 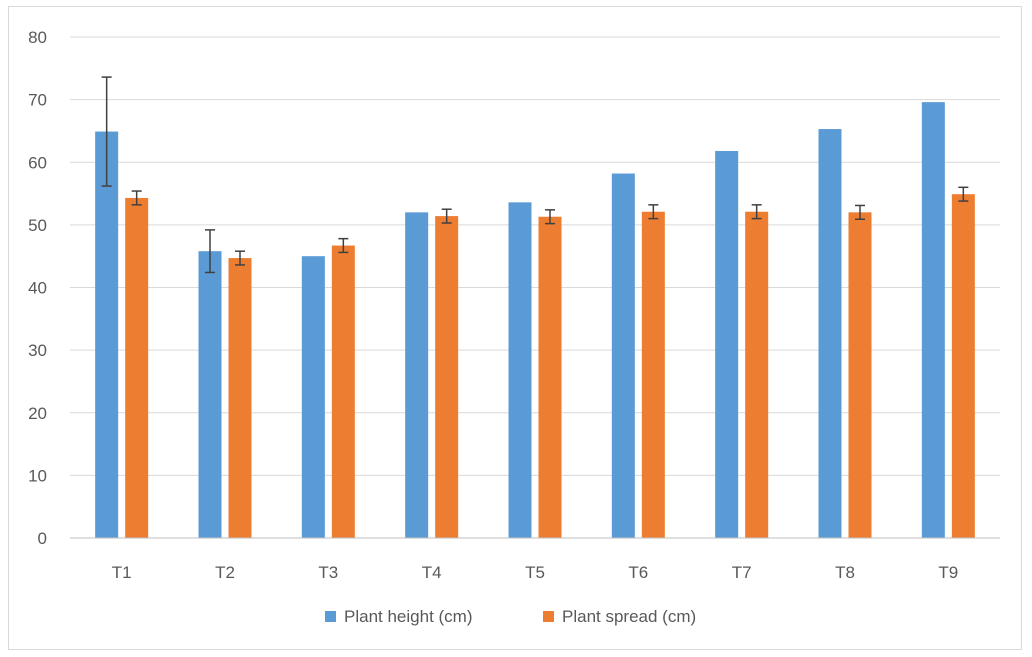 I want to click on x-tick-label: T7, so click(x=742, y=572).